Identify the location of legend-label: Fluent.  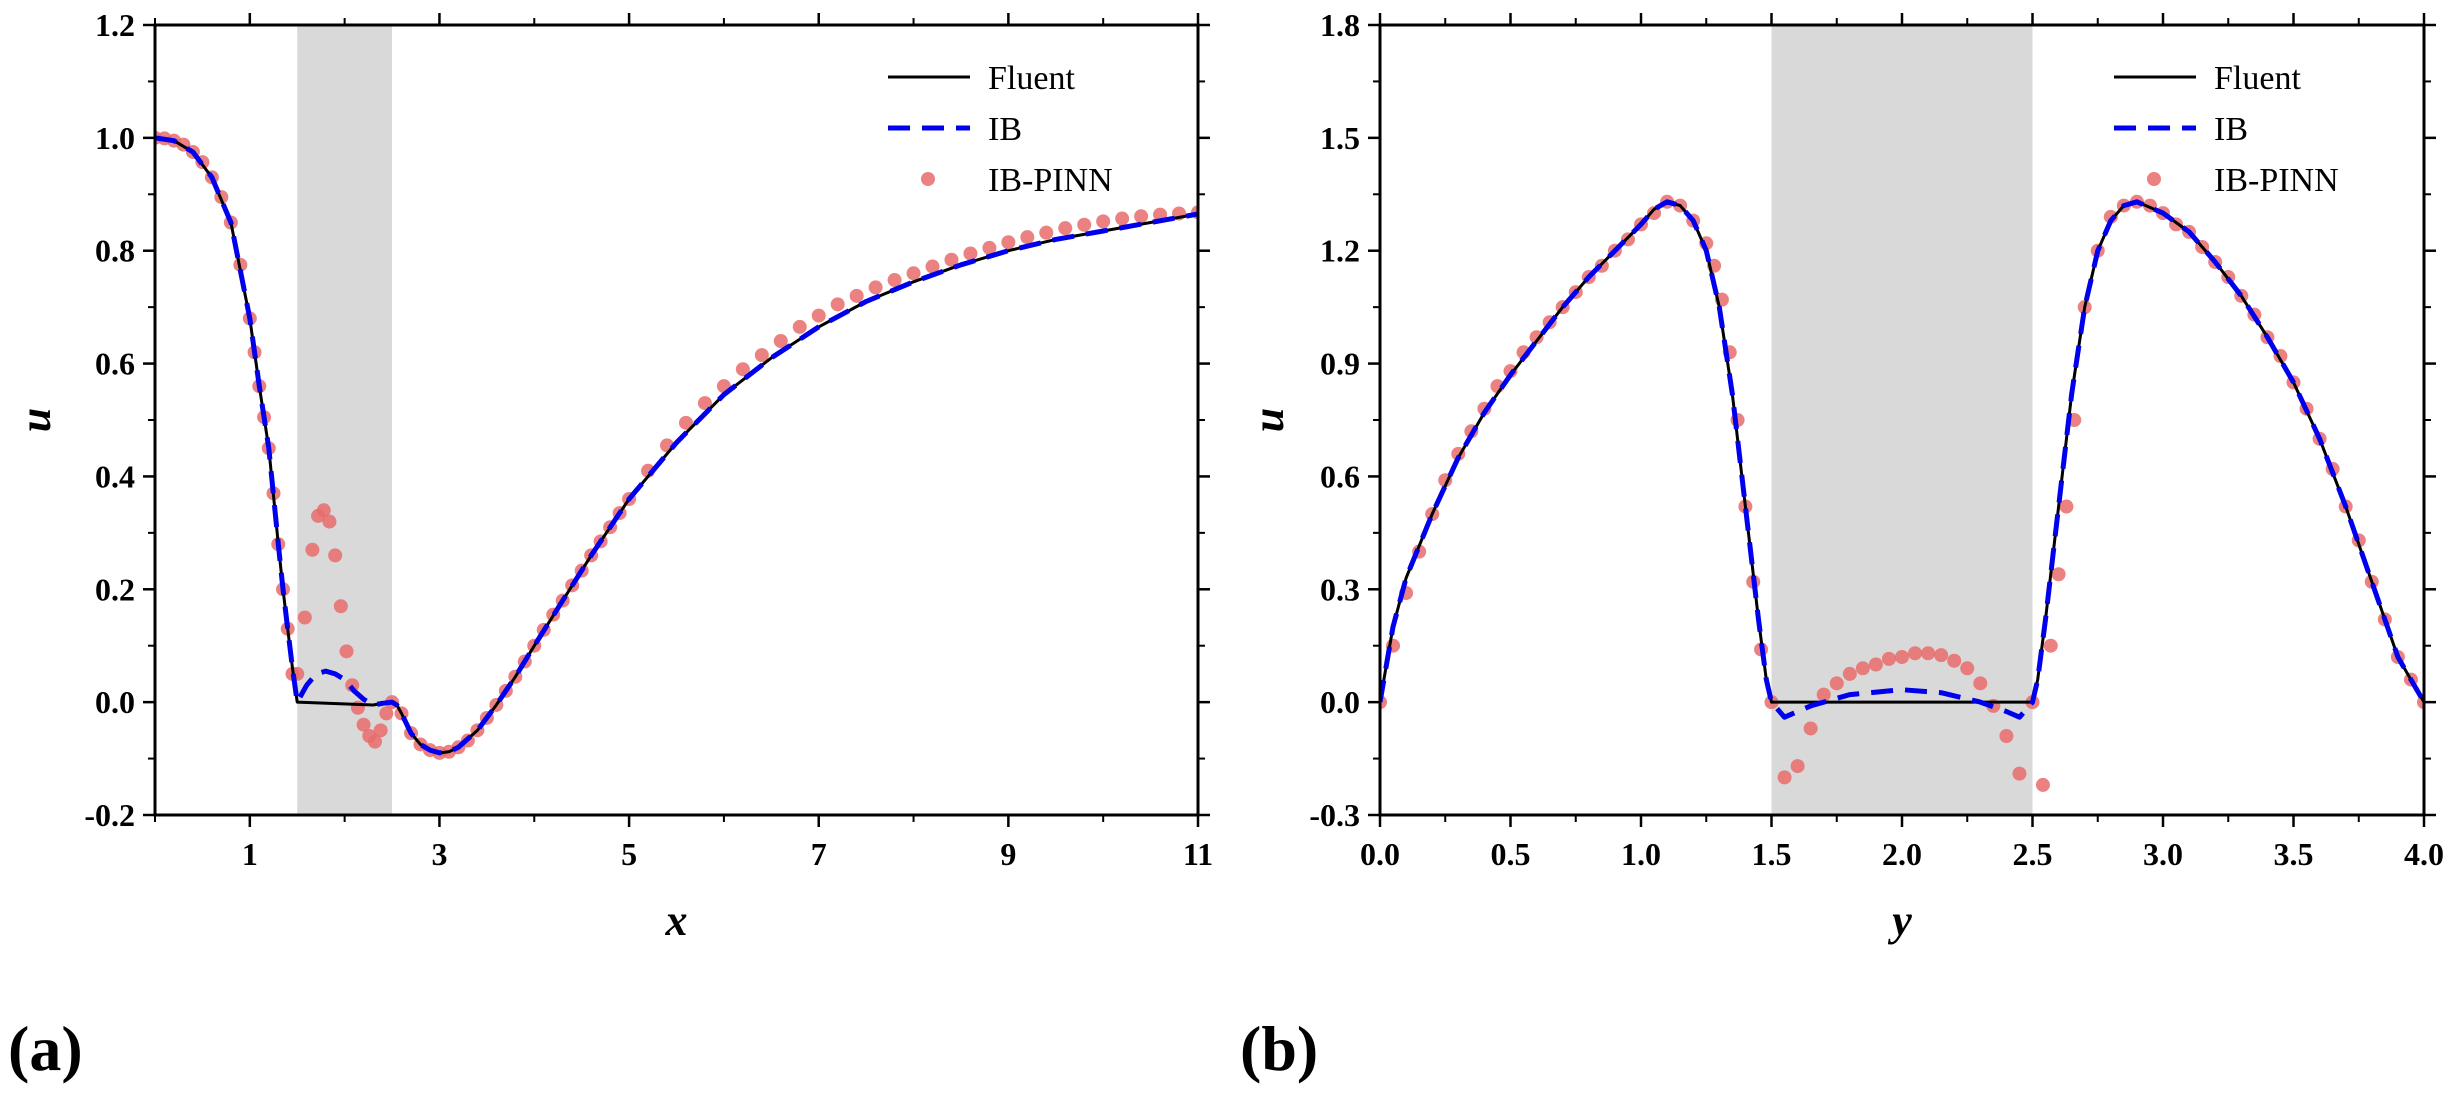
(2257, 78).